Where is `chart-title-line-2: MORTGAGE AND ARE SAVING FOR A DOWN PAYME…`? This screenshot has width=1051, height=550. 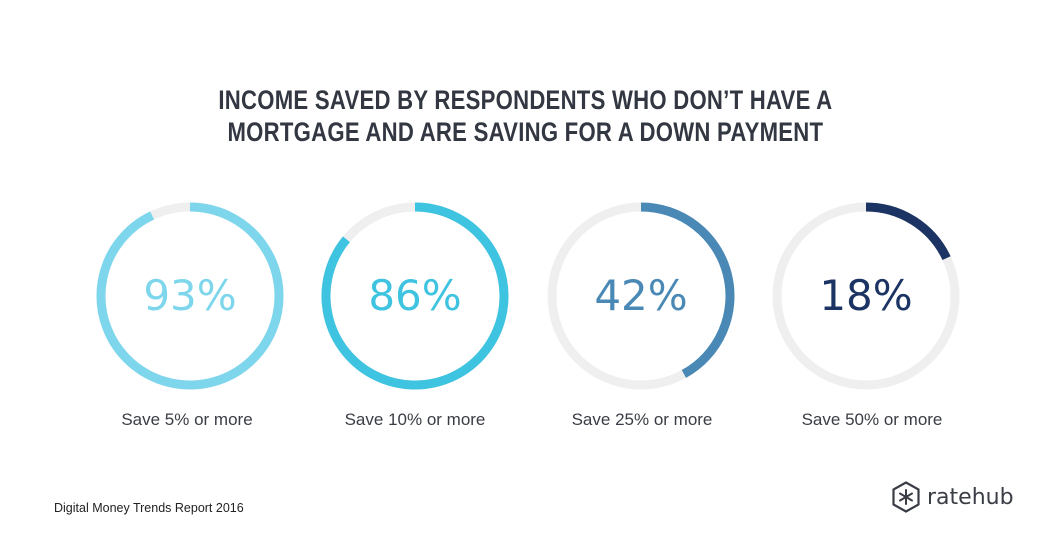 chart-title-line-2: MORTGAGE AND ARE SAVING FOR A DOWN PAYME… is located at coordinates (525, 132).